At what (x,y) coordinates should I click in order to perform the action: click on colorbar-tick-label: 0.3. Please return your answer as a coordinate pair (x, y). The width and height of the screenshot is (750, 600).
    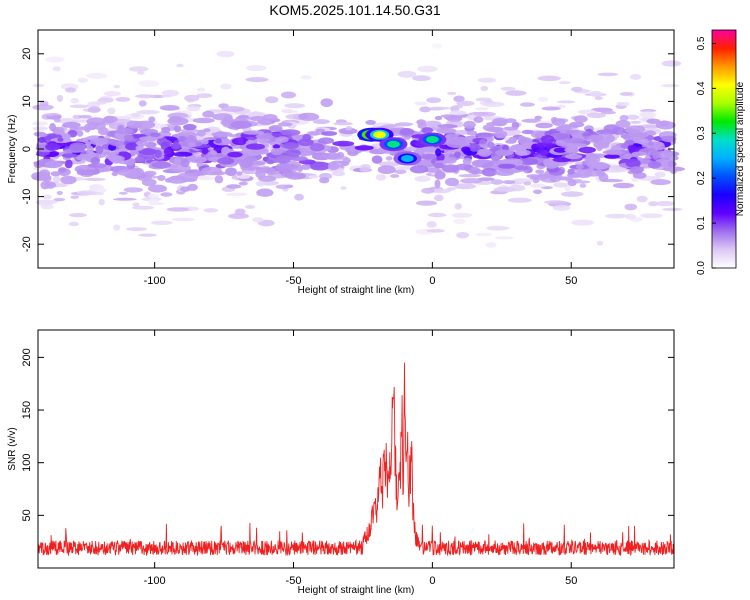
    Looking at the image, I should click on (701, 133).